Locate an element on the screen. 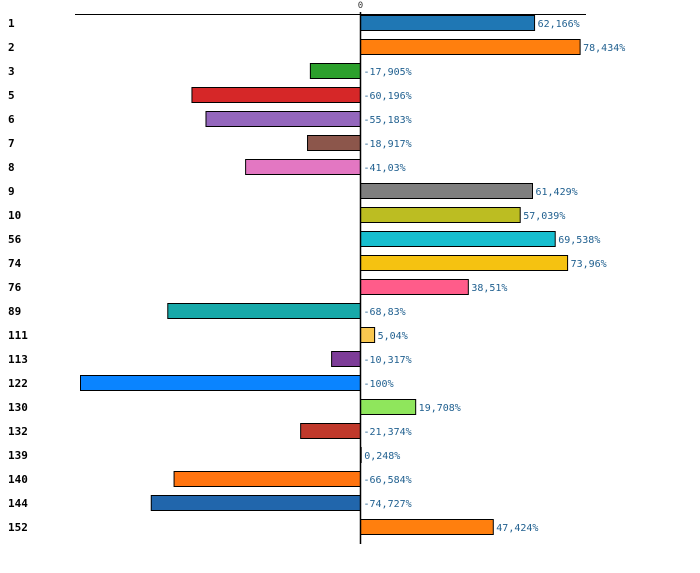  category-label: 1 is located at coordinates (11, 23).